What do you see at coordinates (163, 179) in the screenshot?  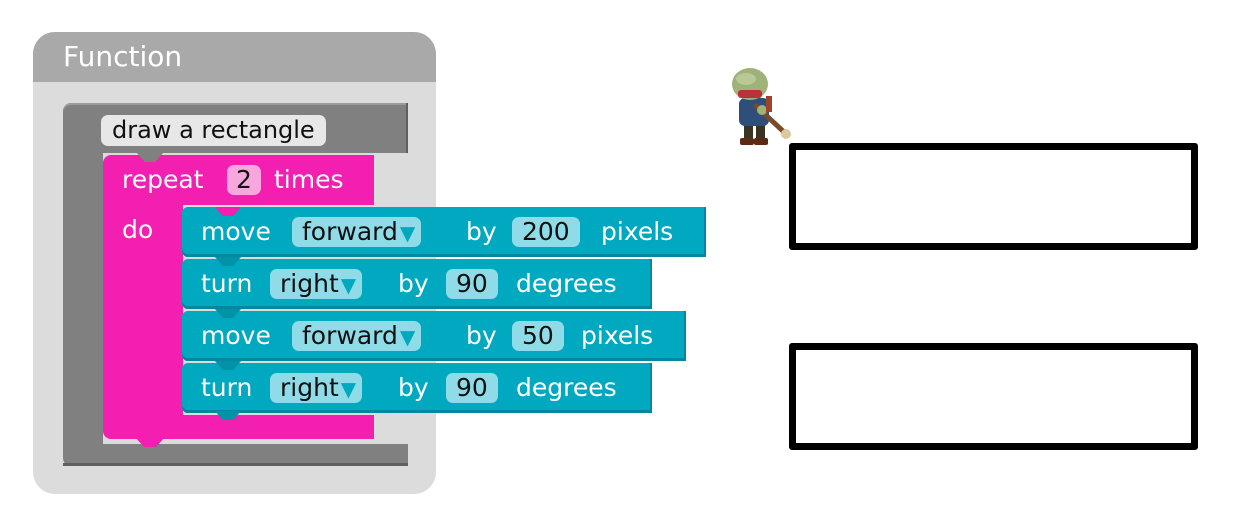 I see `repeat-label: repeat` at bounding box center [163, 179].